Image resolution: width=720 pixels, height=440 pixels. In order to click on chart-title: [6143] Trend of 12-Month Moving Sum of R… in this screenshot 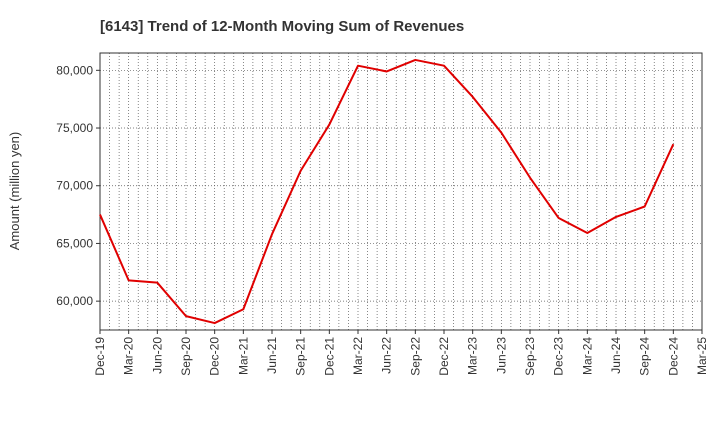, I will do `click(282, 26)`.